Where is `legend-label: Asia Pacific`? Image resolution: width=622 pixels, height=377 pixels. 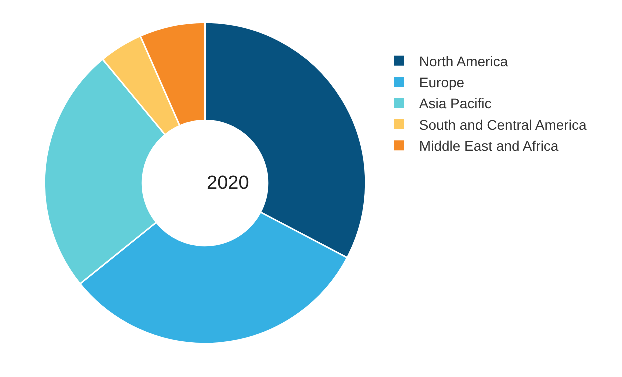 legend-label: Asia Pacific is located at coordinates (455, 104).